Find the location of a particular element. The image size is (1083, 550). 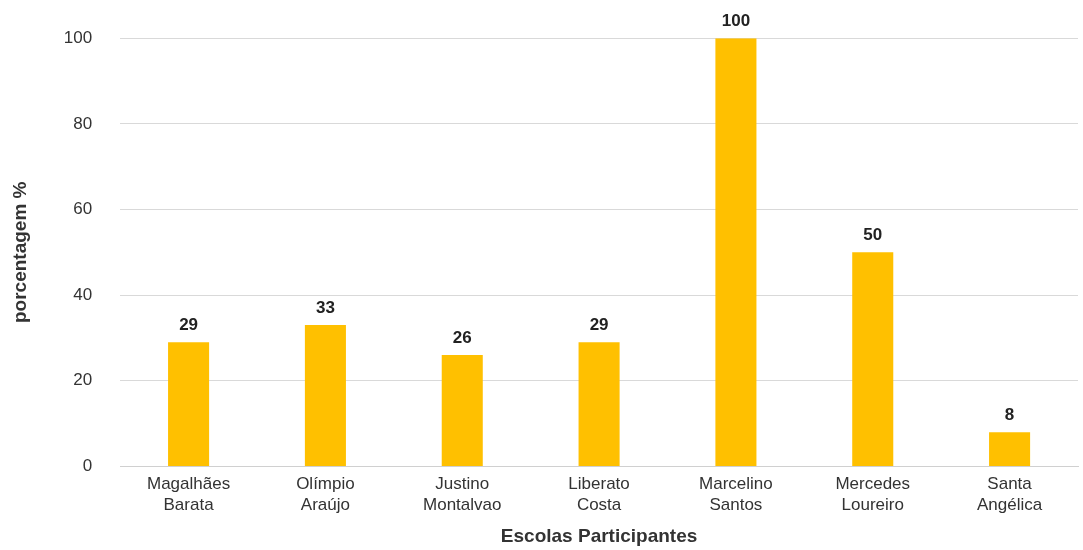

x-tick-label: Liberato Costa is located at coordinates (599, 494).